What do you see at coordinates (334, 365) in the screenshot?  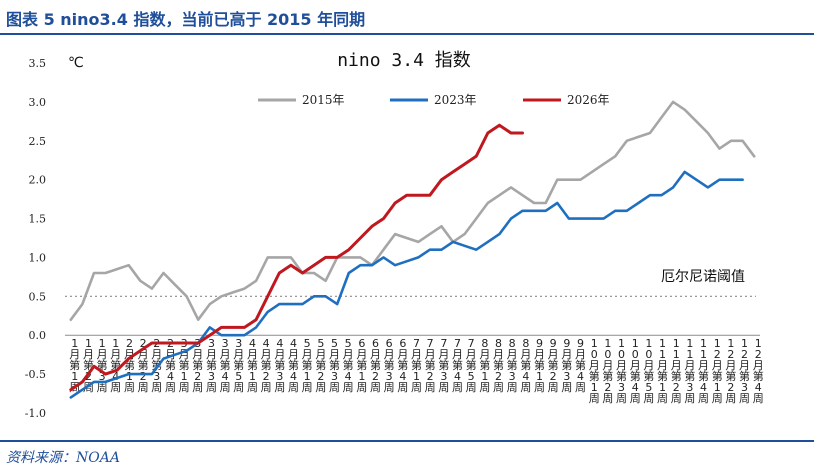 I see `x-tick-label: 5 月第 3 周` at bounding box center [334, 365].